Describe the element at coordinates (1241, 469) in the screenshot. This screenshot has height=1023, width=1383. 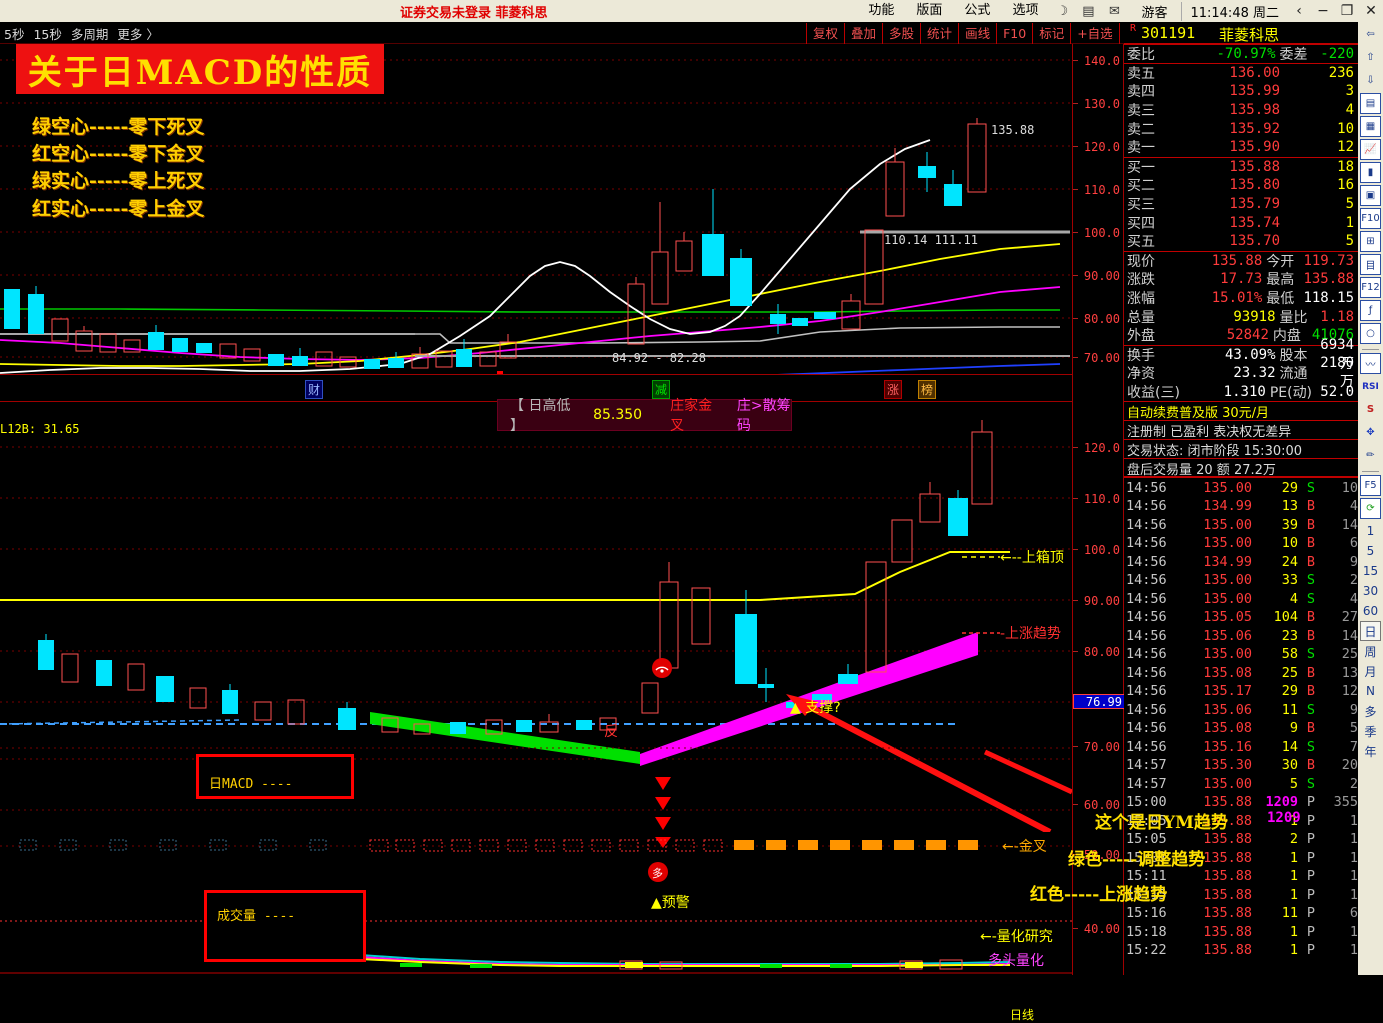
I see `notice-afterhours: 盘后交易量 20 额 27.2万` at that location.